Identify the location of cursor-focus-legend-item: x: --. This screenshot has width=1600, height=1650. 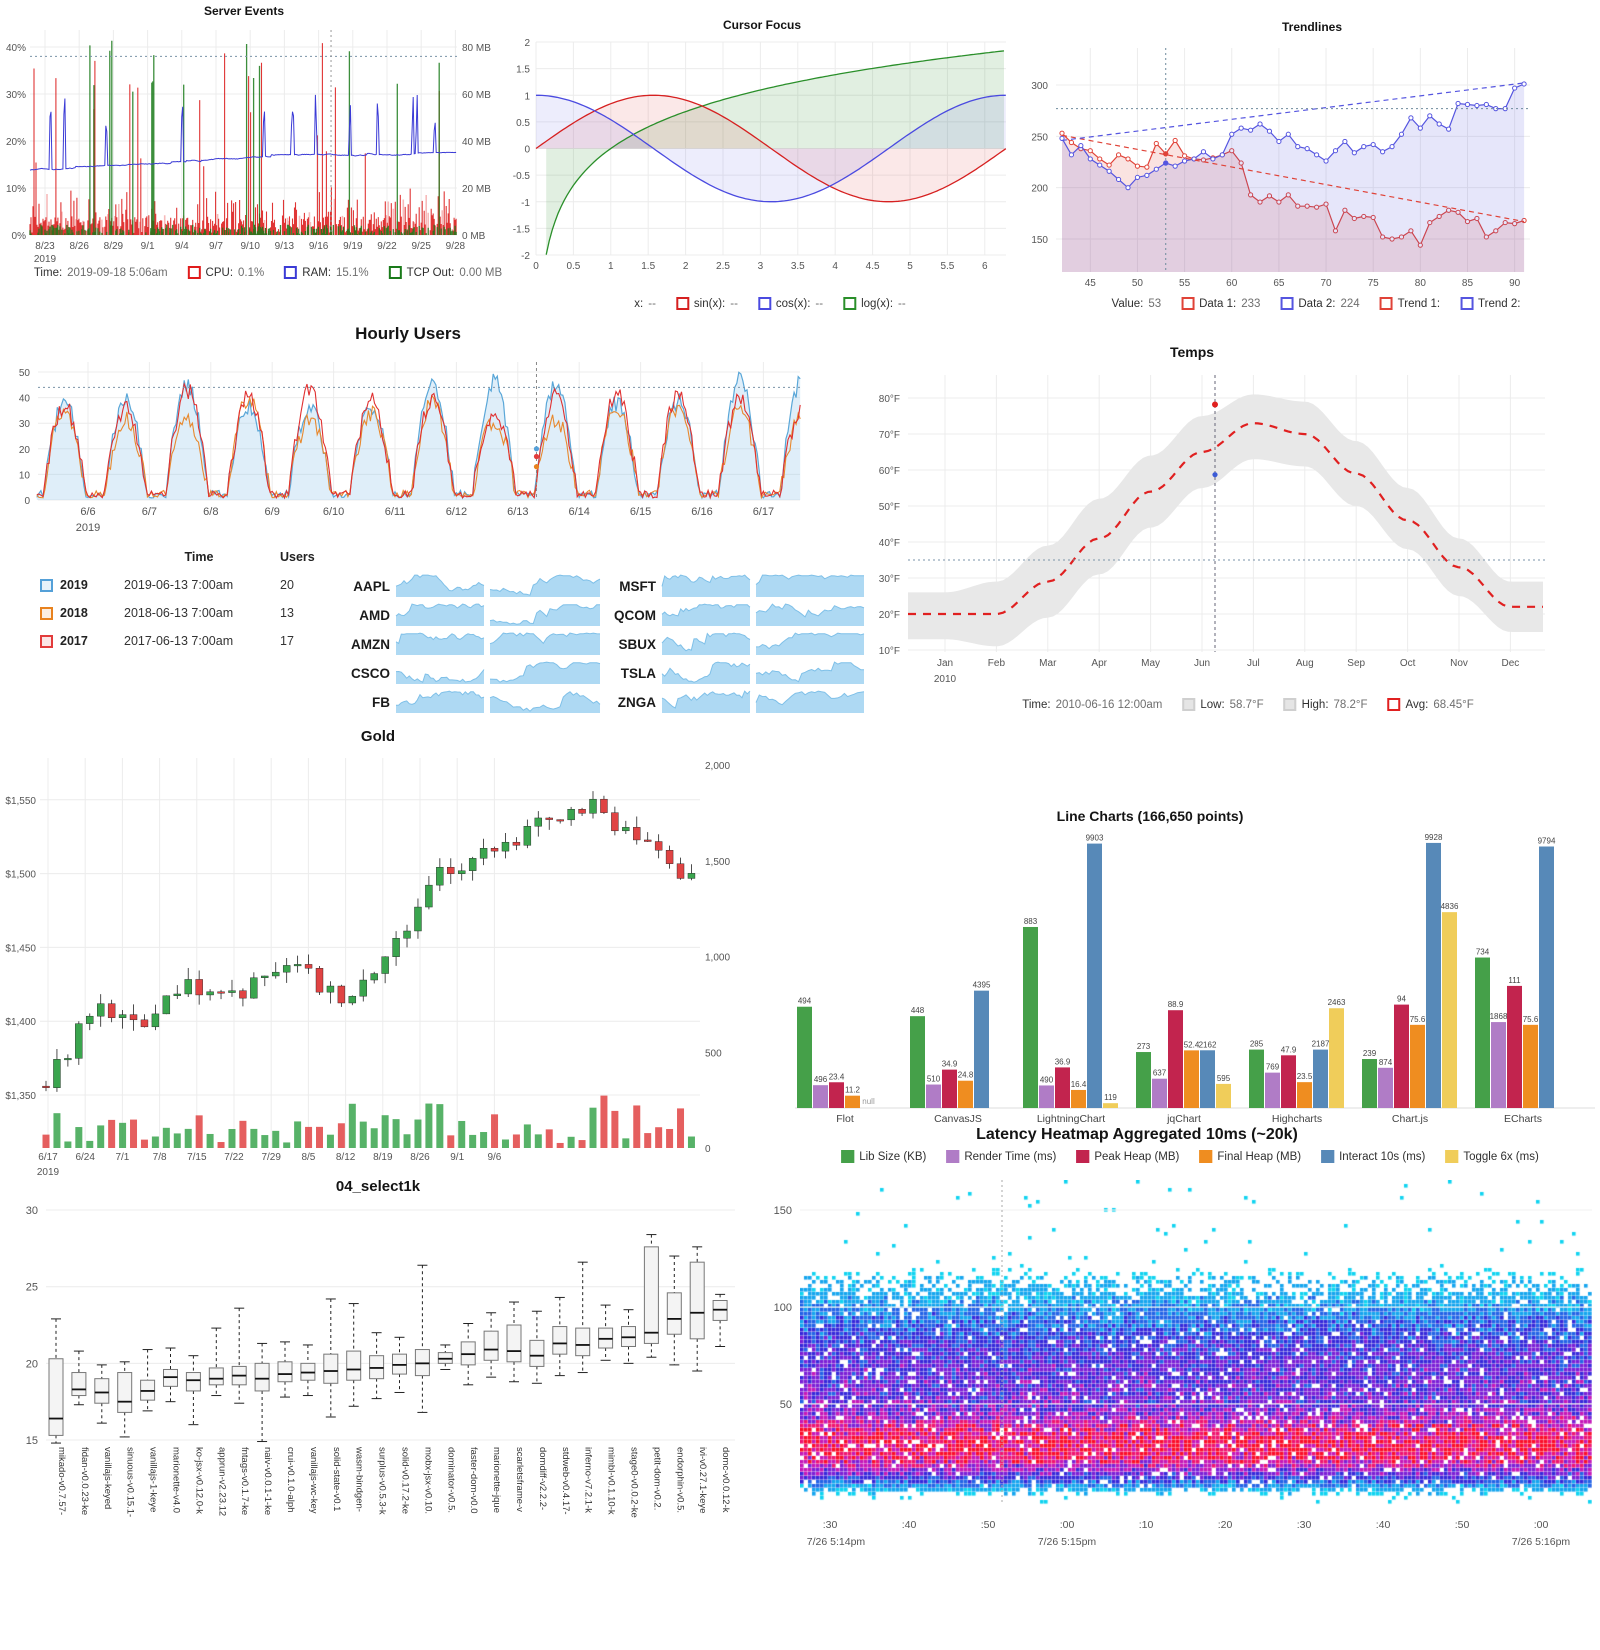
(645, 304).